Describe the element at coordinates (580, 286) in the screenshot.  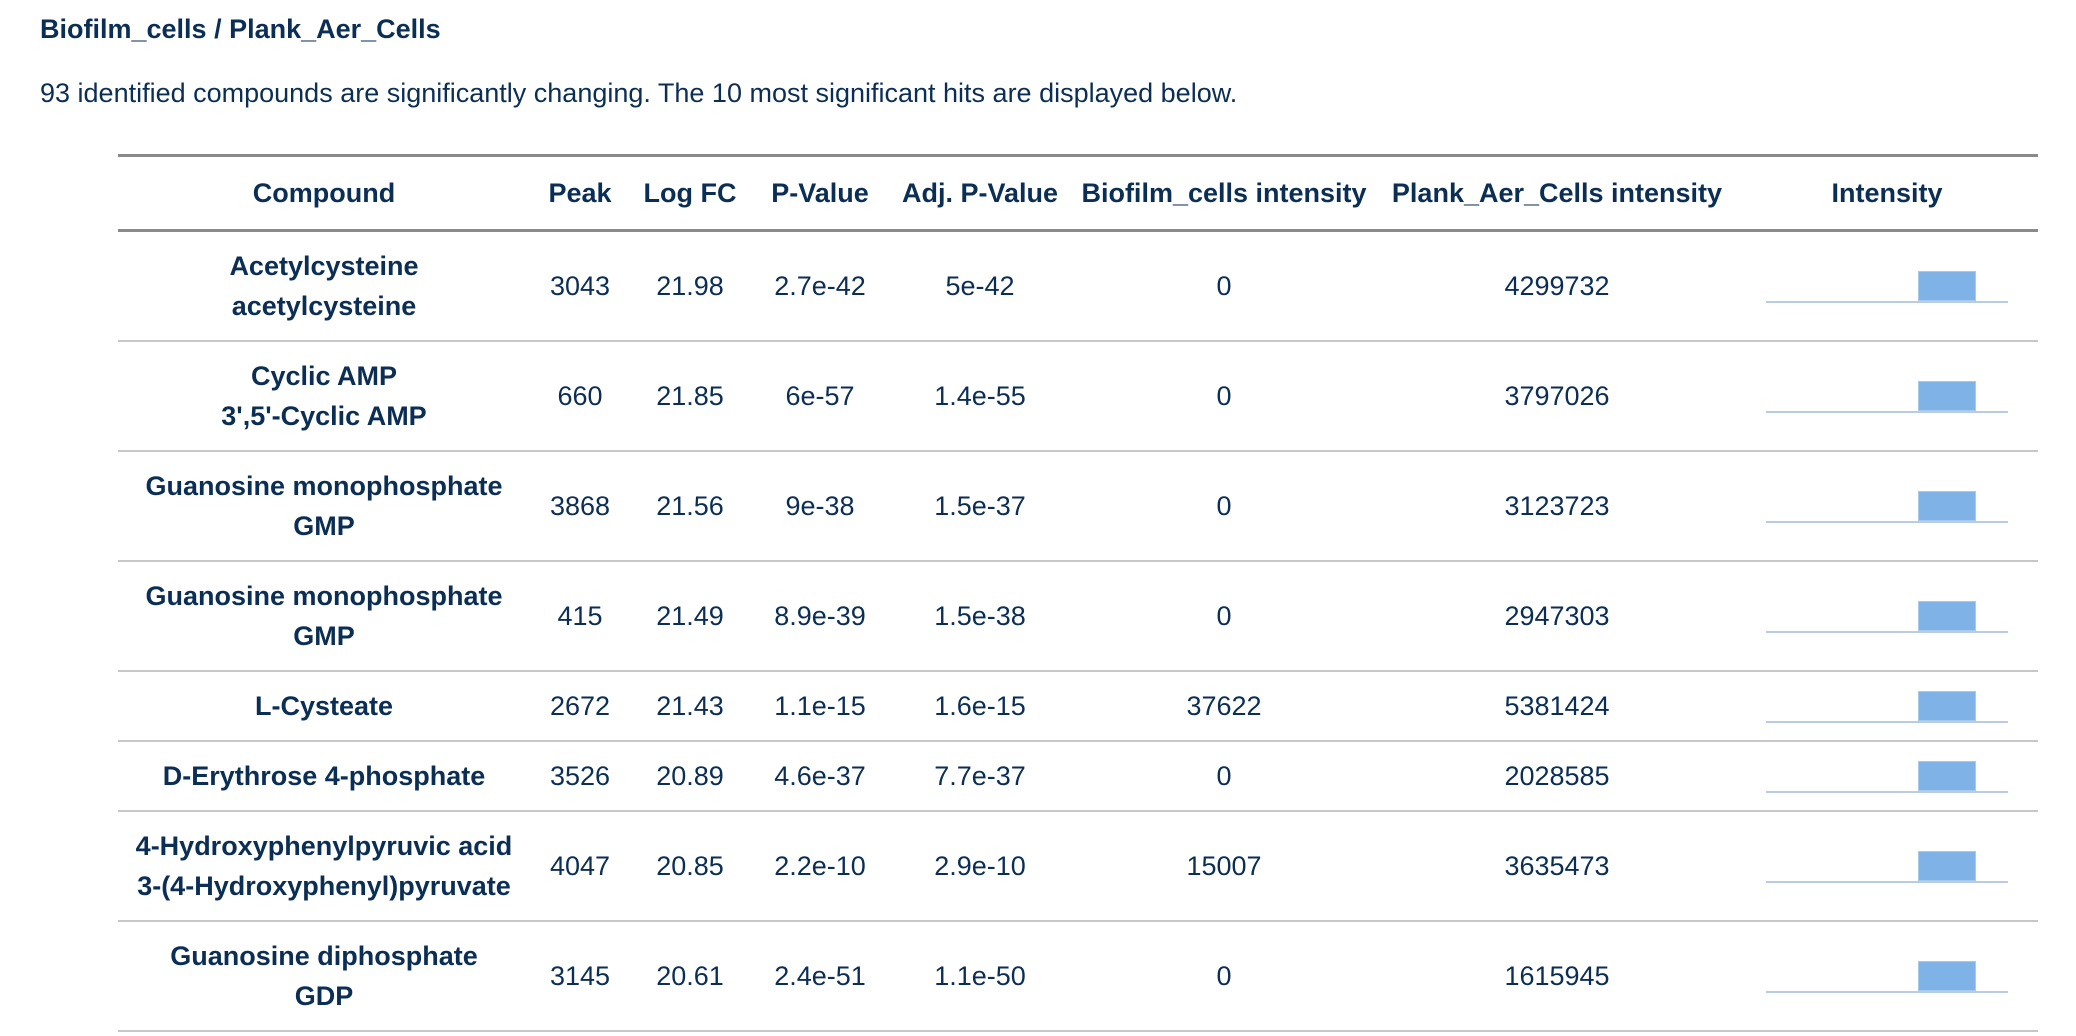
I see `peak-cell: 3043` at that location.